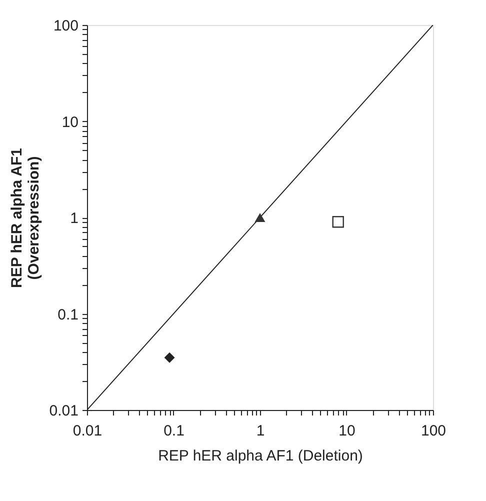 The height and width of the screenshot is (501, 486). I want to click on y-tick-label: 100, so click(65, 26).